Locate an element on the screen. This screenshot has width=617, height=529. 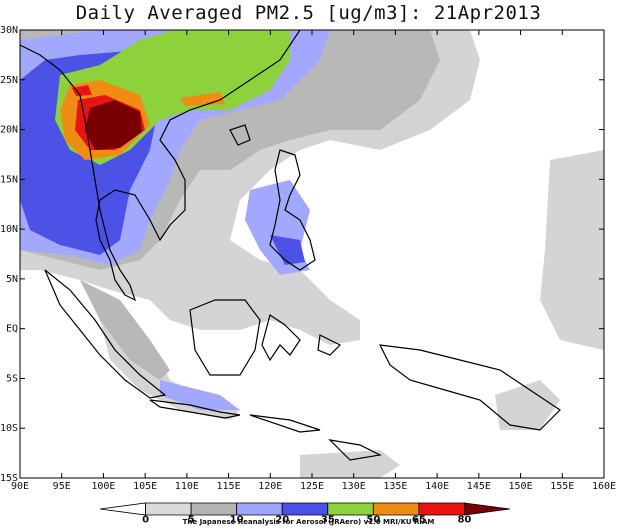
lon-label: 105E is located at coordinates (145, 486).